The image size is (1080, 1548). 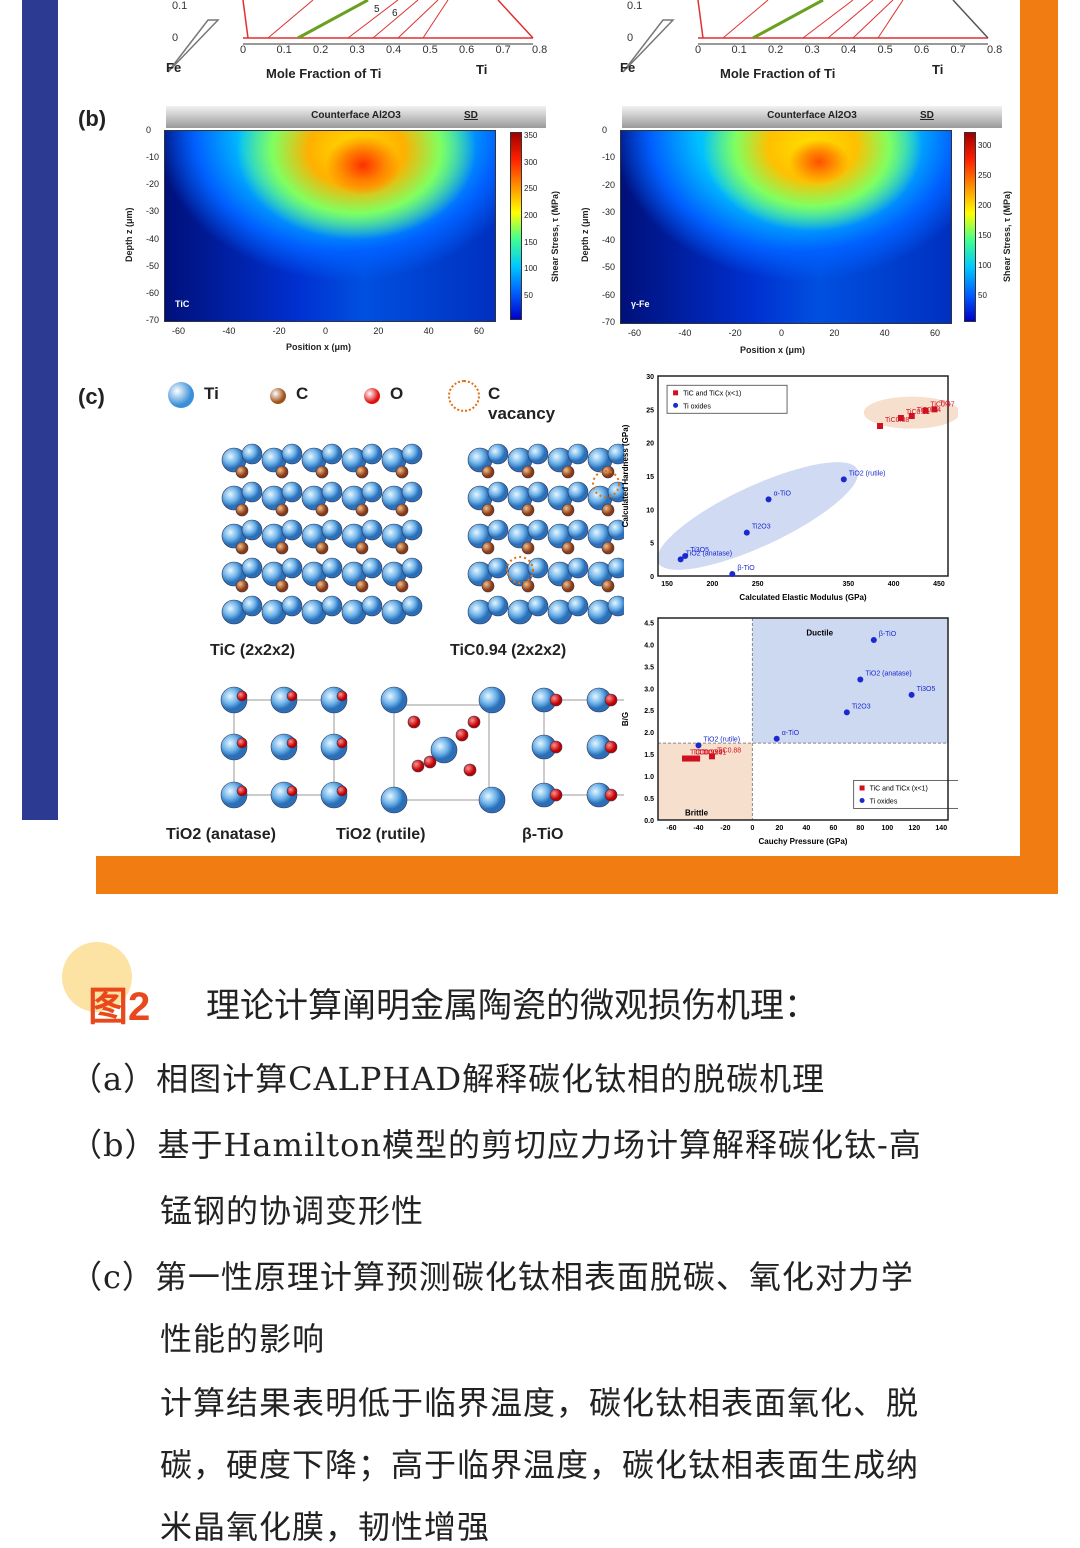 What do you see at coordinates (649, 799) in the screenshot?
I see `y-tick-label: 0.5` at bounding box center [649, 799].